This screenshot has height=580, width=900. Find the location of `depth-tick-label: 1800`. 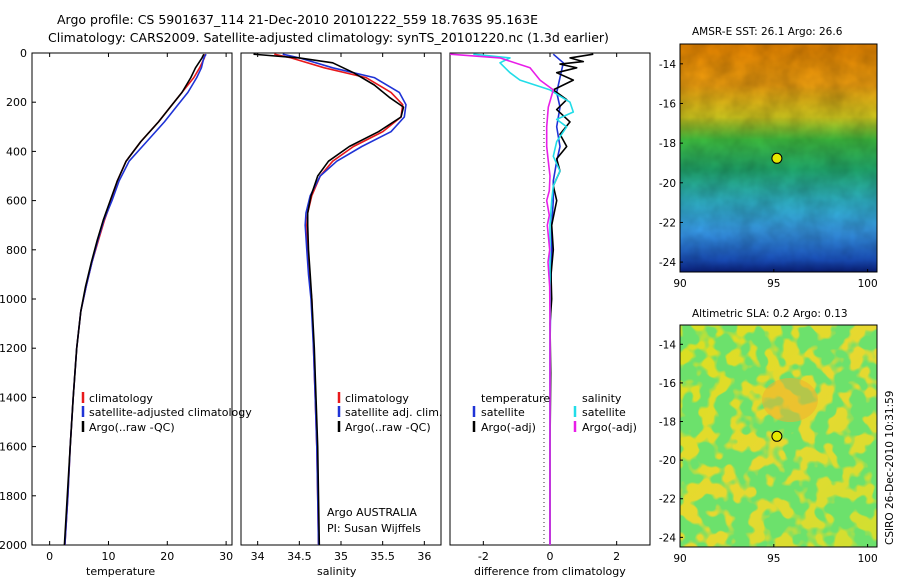

depth-tick-label: 1800 is located at coordinates (13, 496).